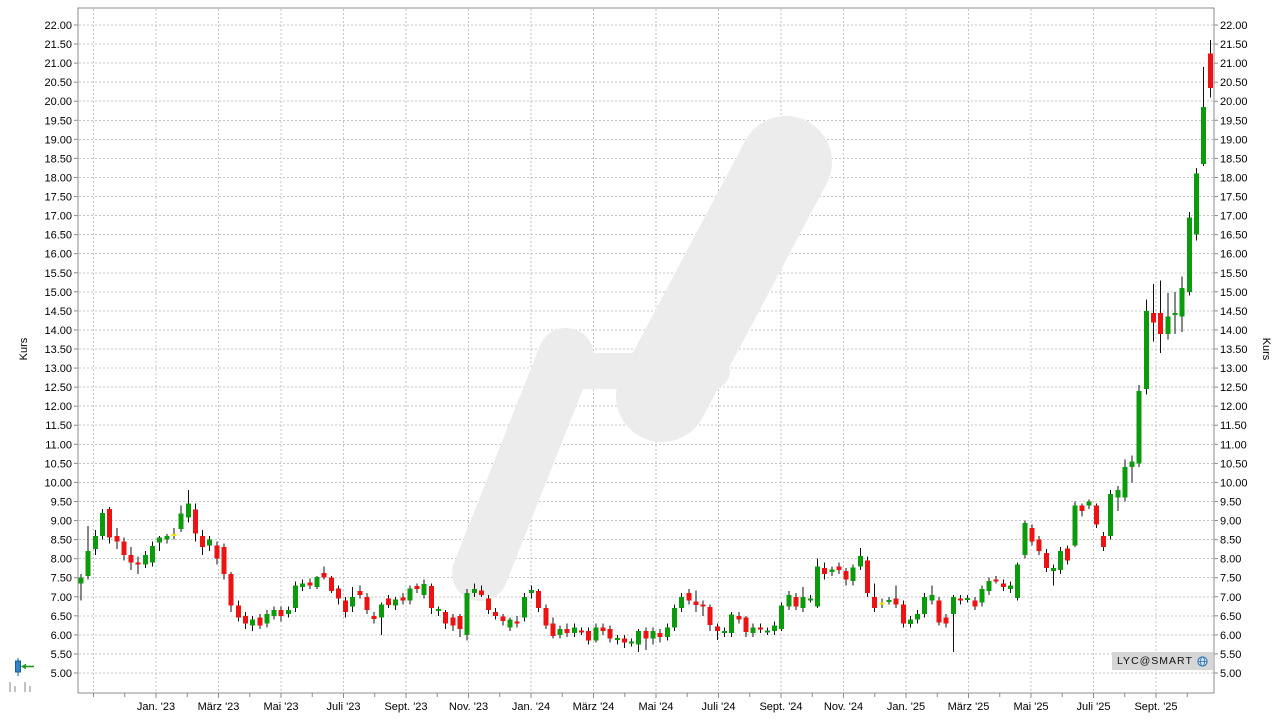  I want to click on y-tick-label: 10.00, so click(1234, 483).